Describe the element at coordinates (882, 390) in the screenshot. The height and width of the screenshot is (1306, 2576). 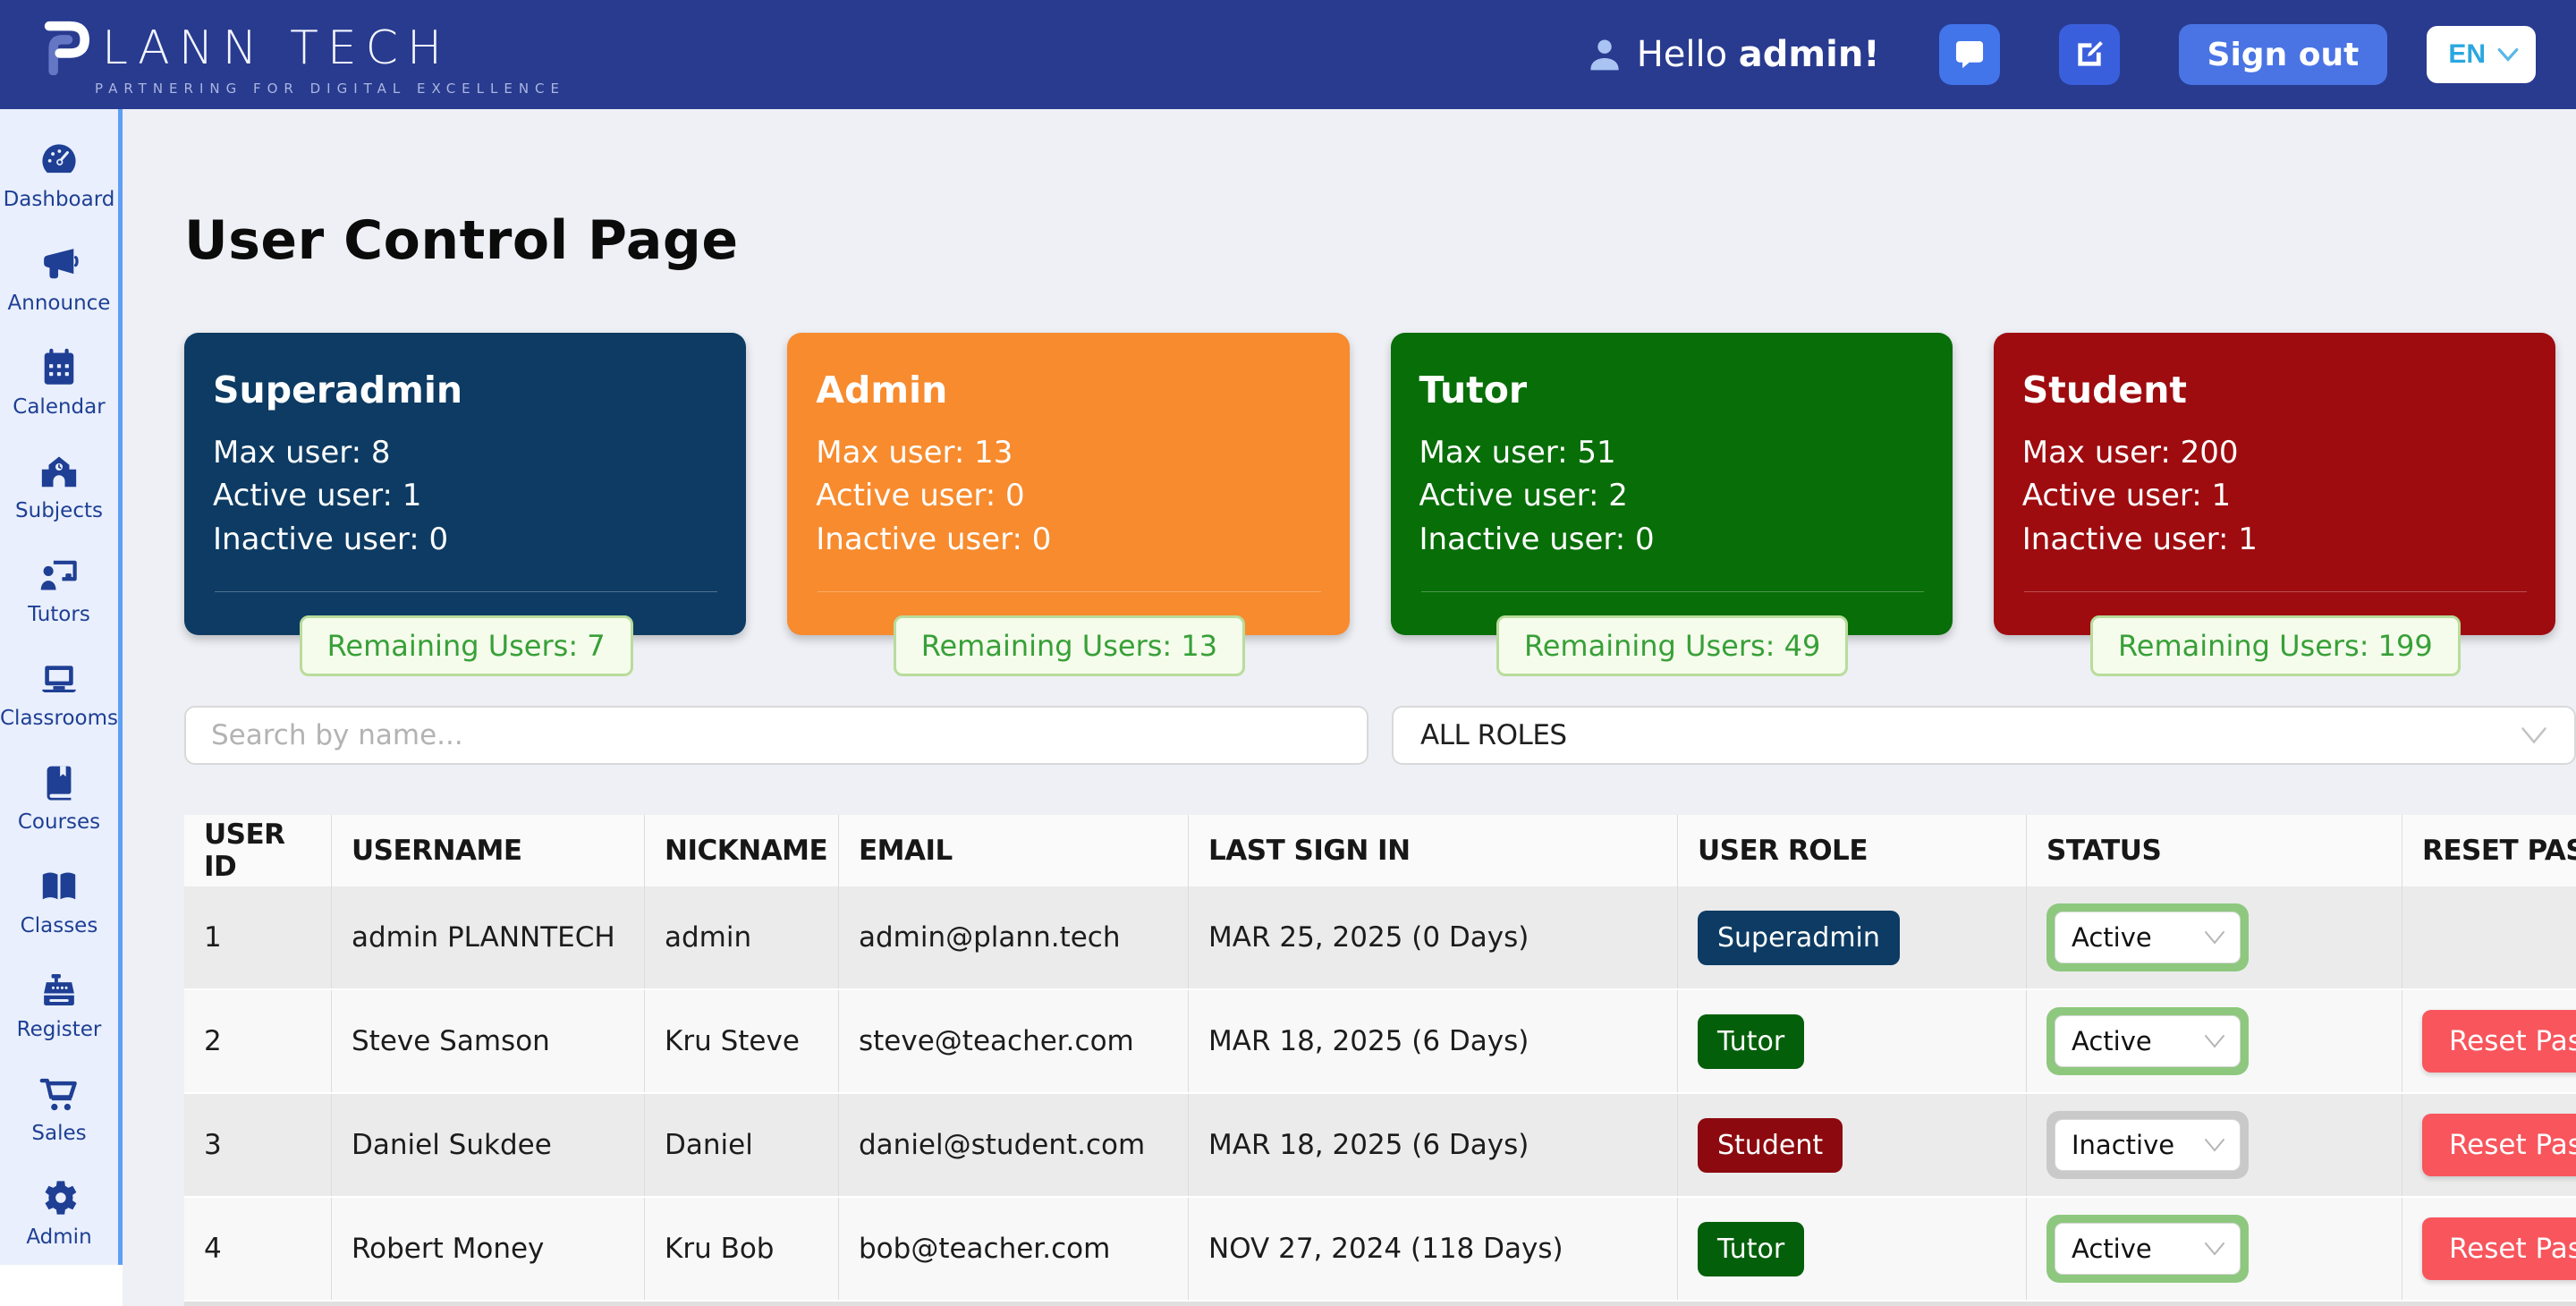
I see `card-title: Admin` at that location.